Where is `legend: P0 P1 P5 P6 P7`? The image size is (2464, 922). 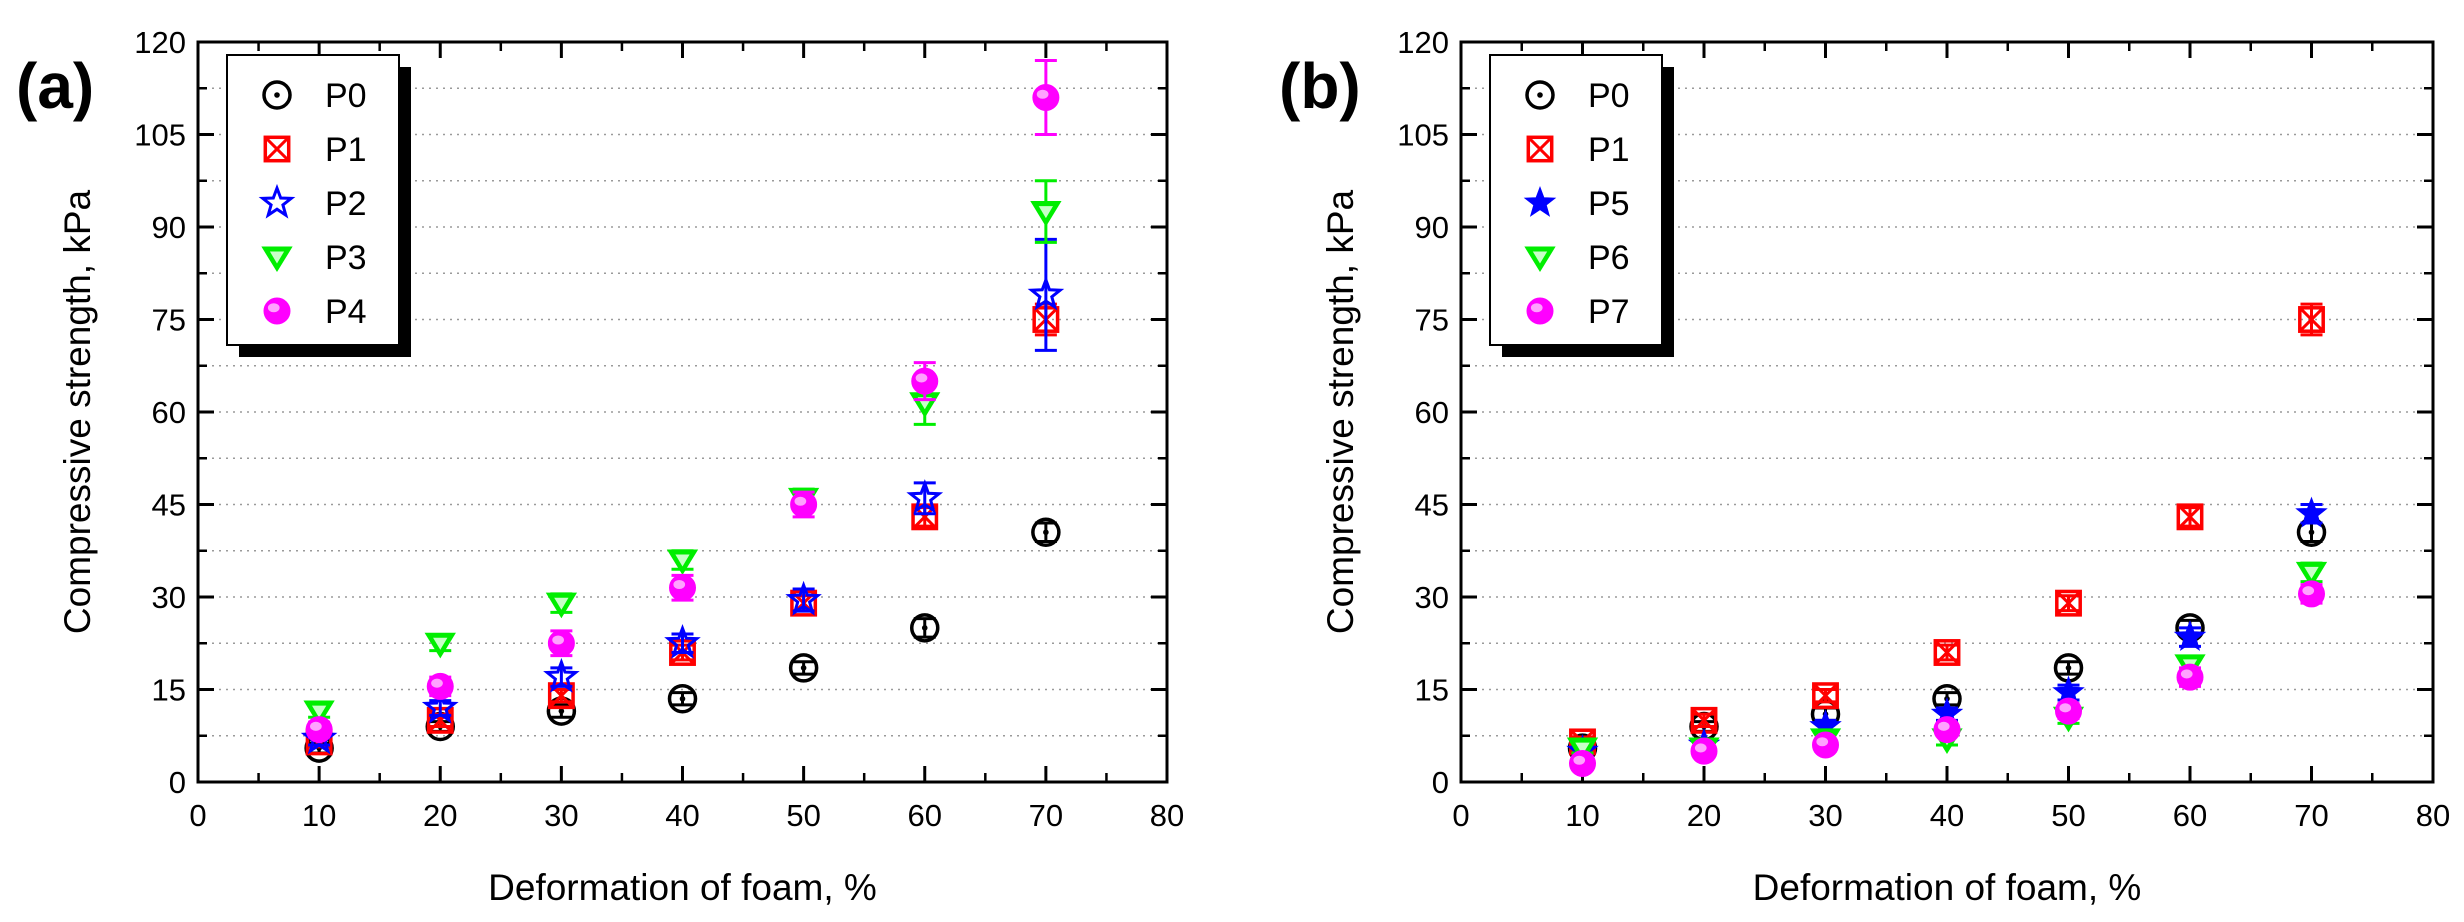 legend: P0 P1 P5 P6 P7 is located at coordinates (1576, 200).